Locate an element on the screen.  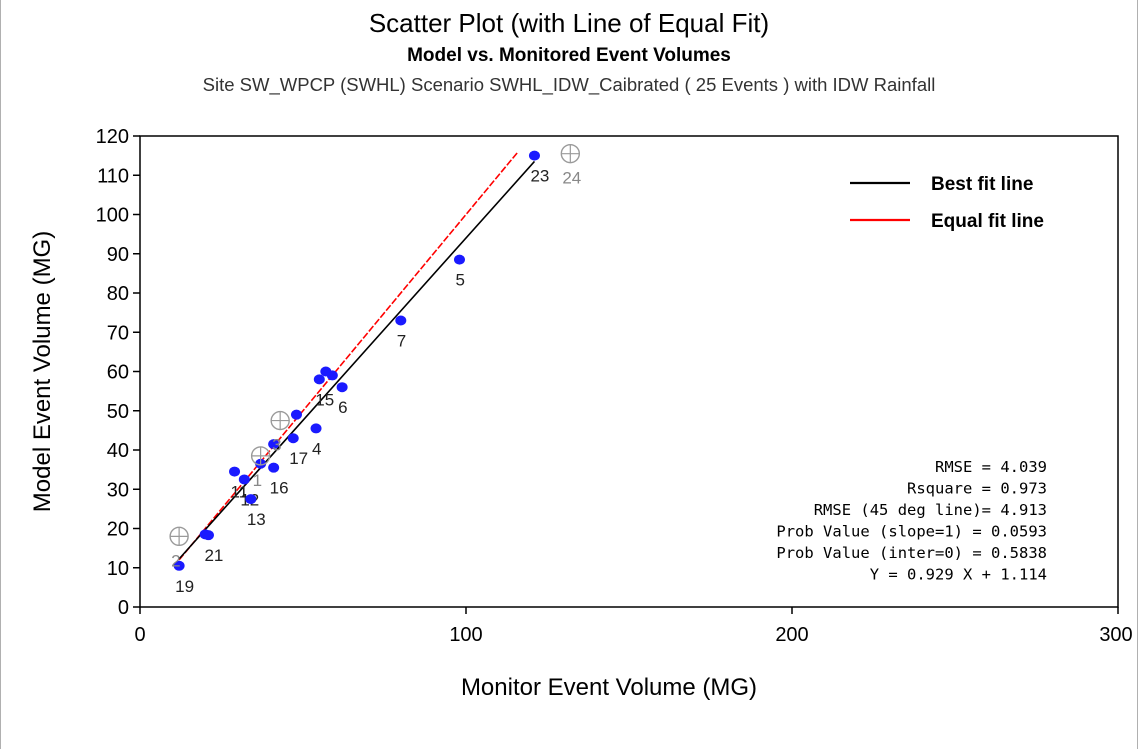
point-label: 17 is located at coordinates (298, 458).